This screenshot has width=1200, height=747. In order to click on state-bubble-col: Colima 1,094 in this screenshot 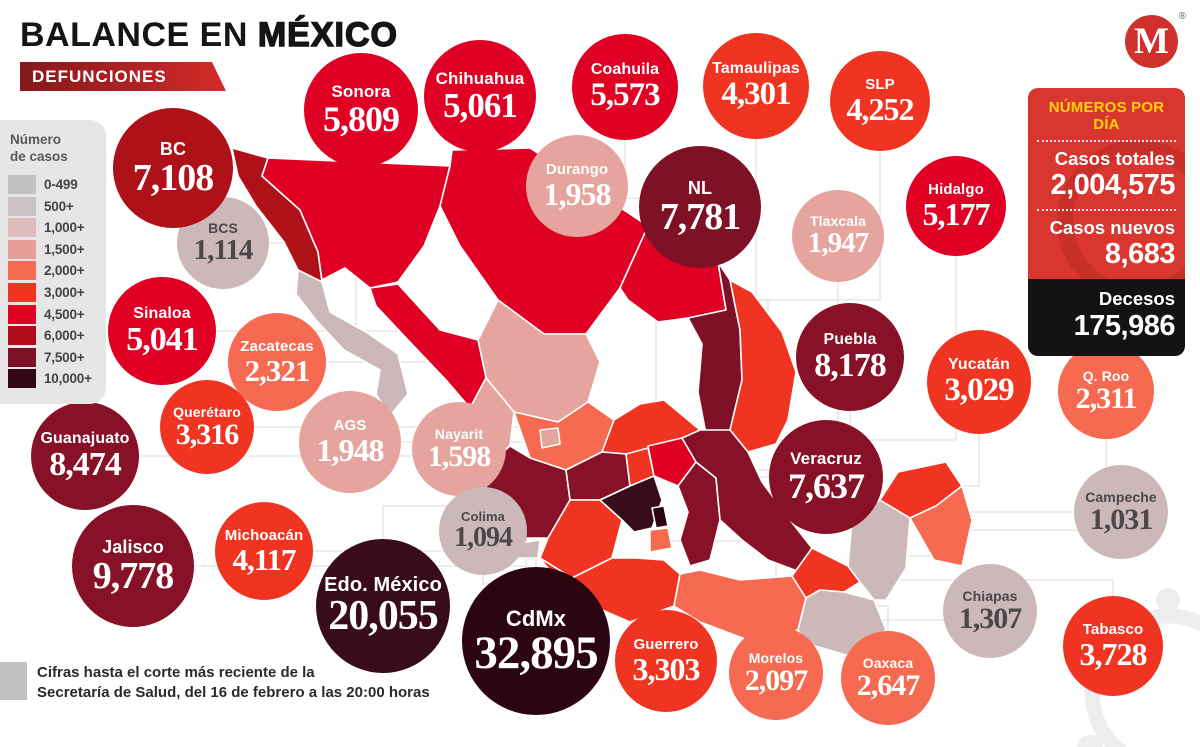, I will do `click(483, 531)`.